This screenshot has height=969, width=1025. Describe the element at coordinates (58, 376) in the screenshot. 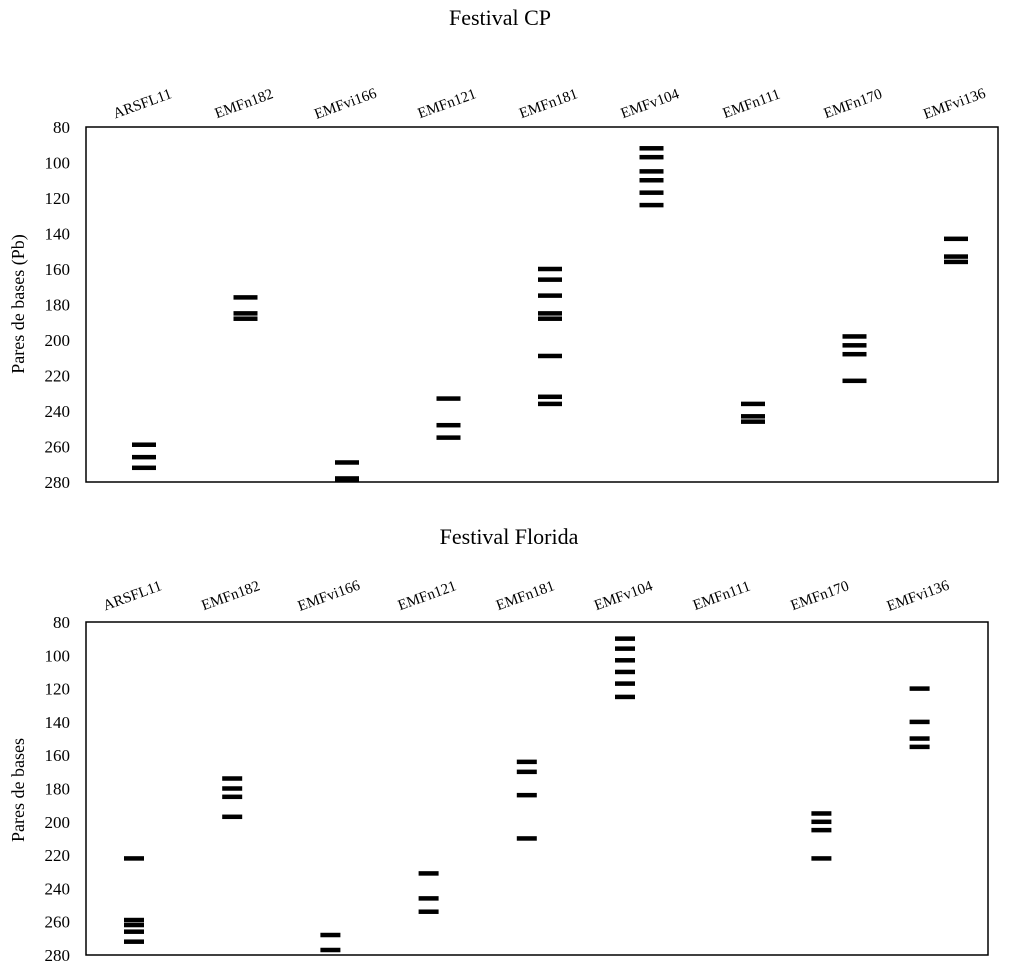

I see `y-tick-label: 220` at that location.